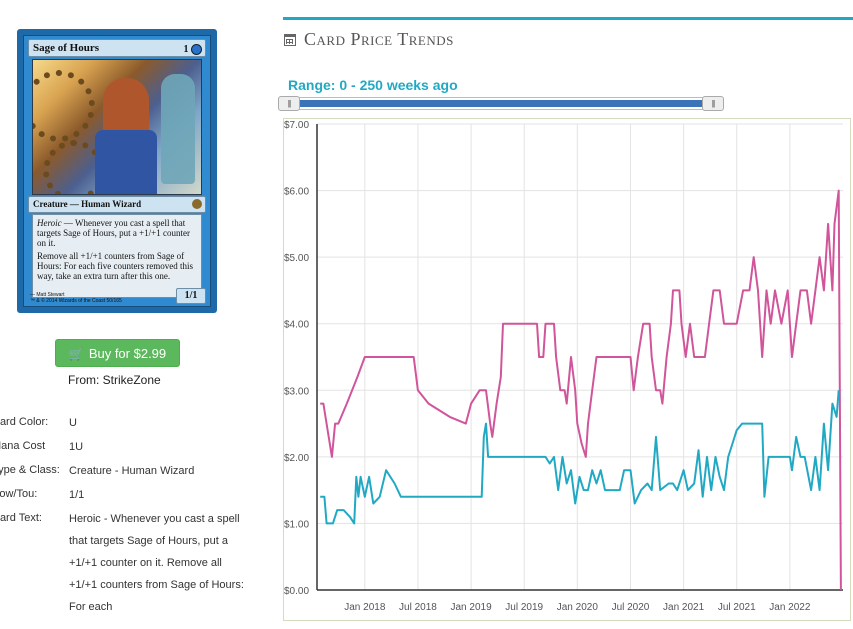  What do you see at coordinates (472, 607) in the screenshot?
I see `x-tick-label: Jan 2019` at bounding box center [472, 607].